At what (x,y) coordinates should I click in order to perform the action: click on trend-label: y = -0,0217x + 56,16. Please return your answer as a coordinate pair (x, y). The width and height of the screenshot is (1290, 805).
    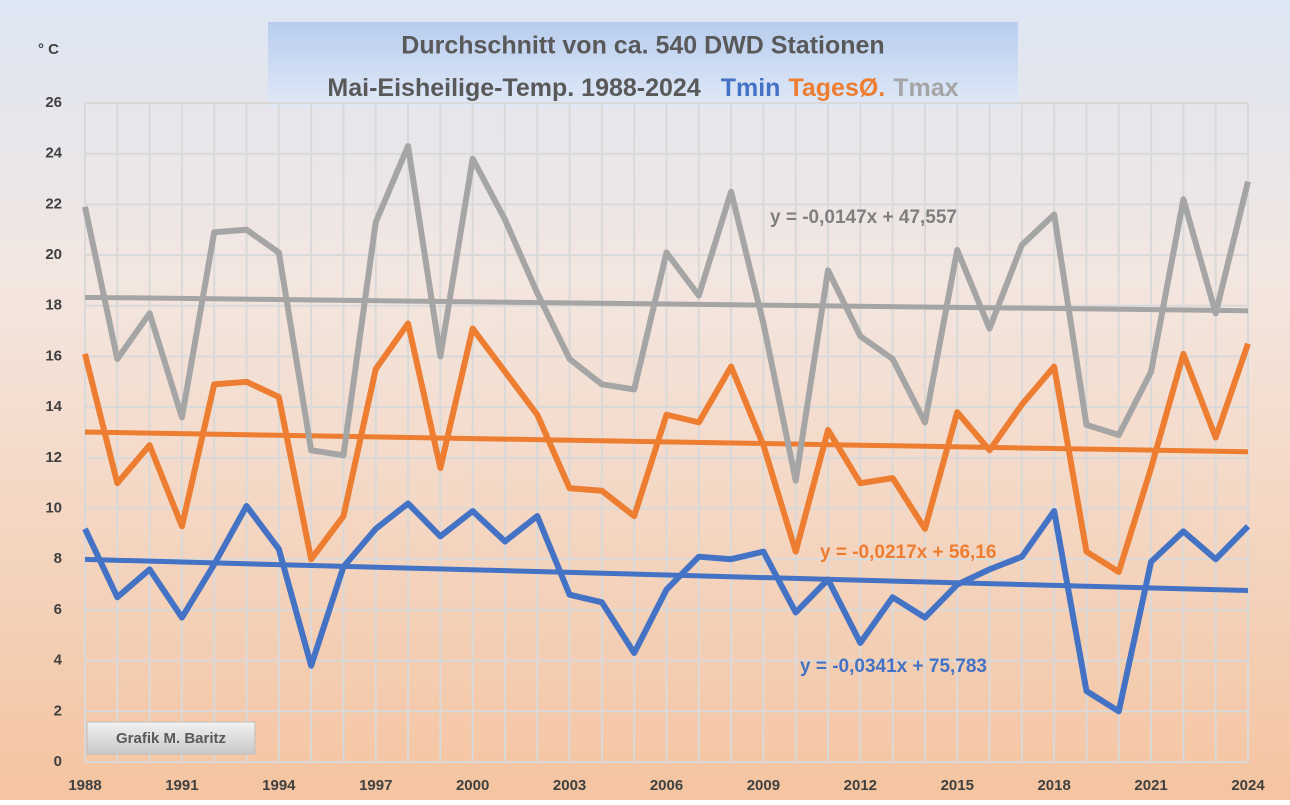
    Looking at the image, I should click on (908, 552).